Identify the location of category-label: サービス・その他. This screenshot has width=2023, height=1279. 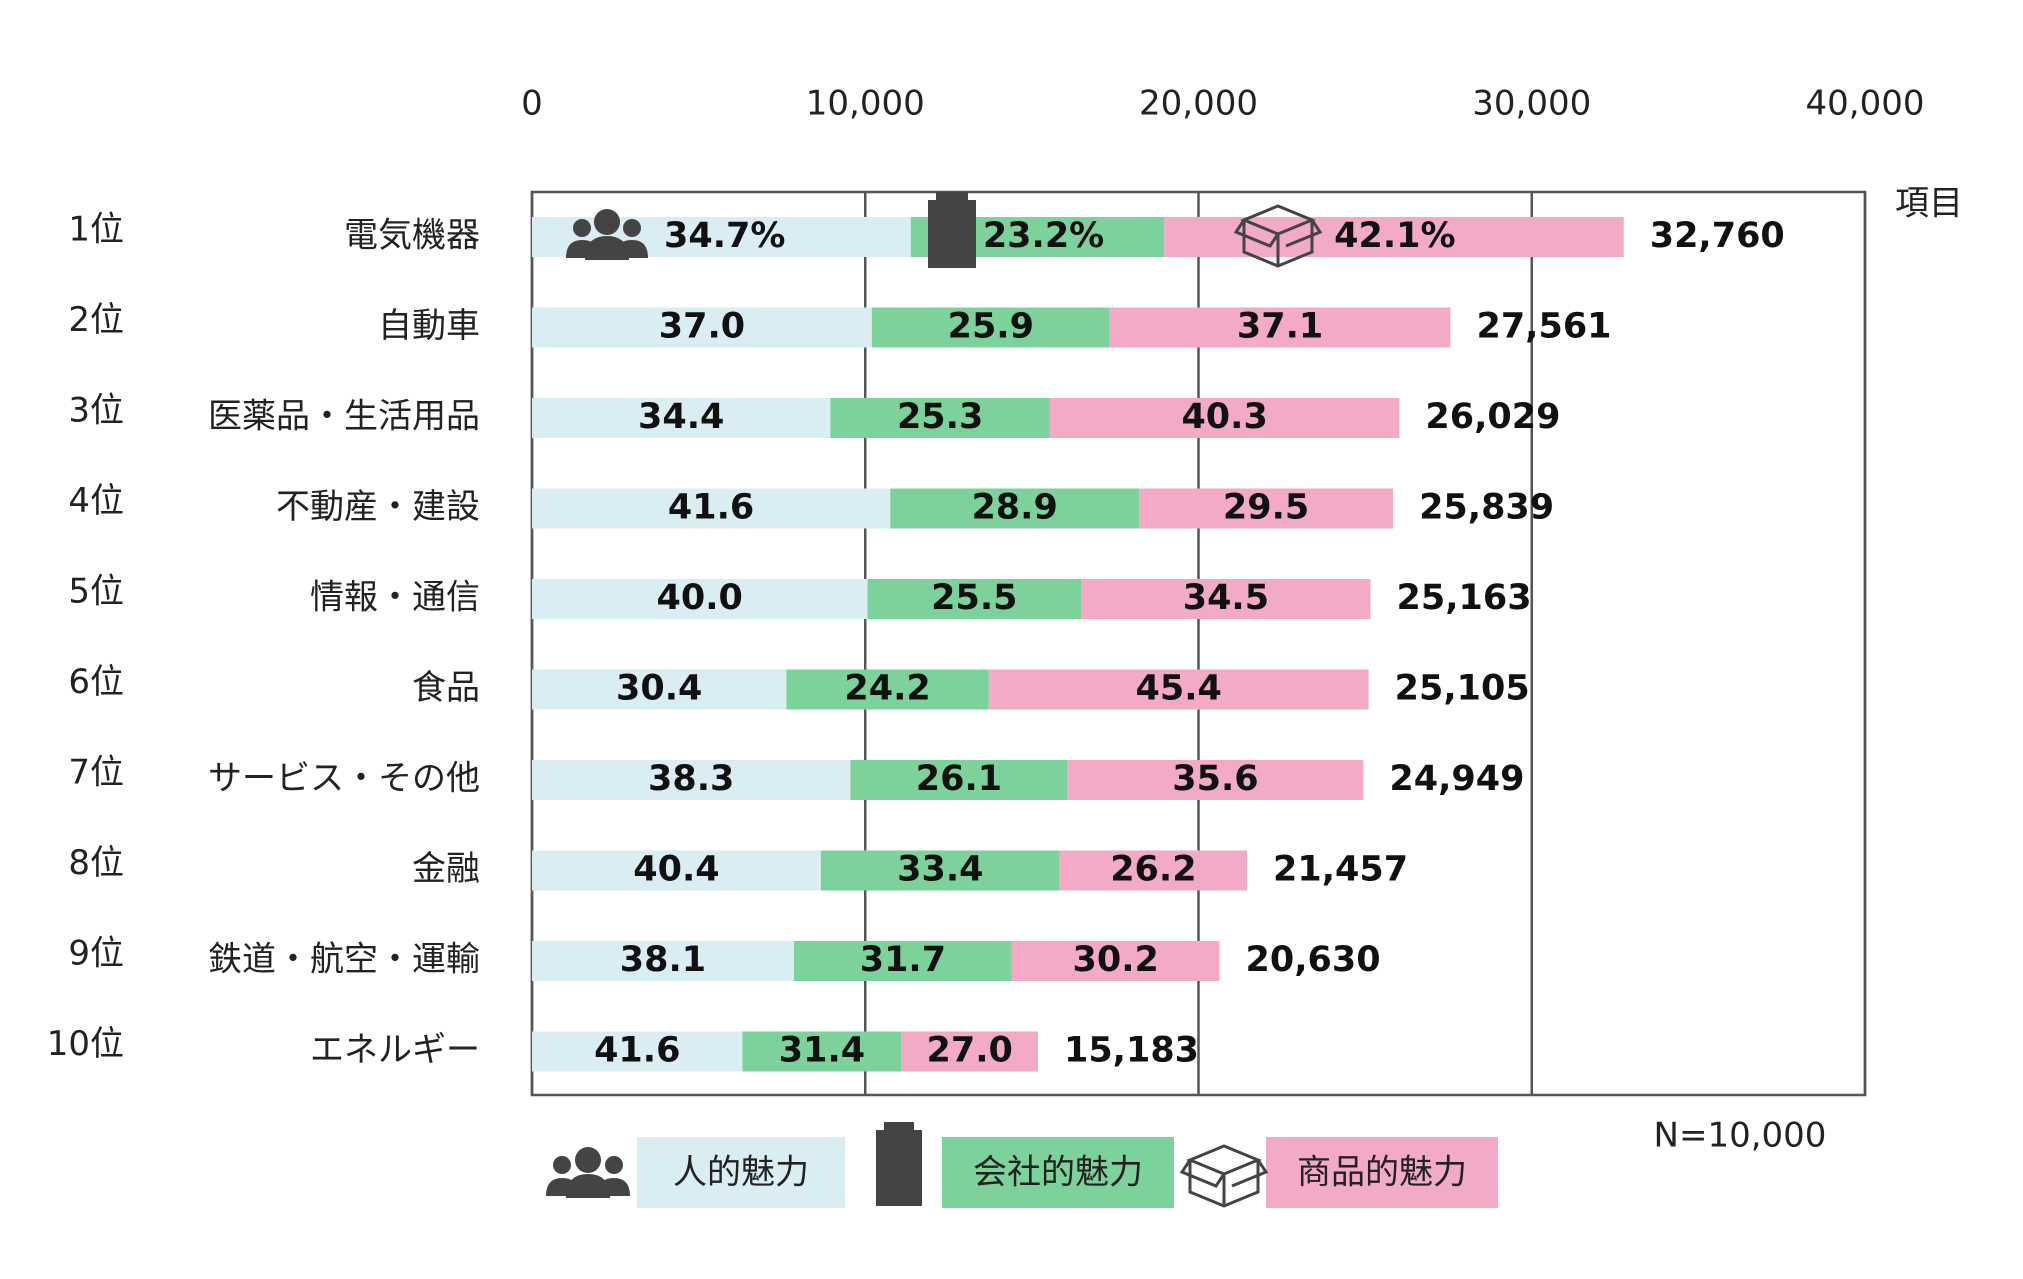
(344, 779).